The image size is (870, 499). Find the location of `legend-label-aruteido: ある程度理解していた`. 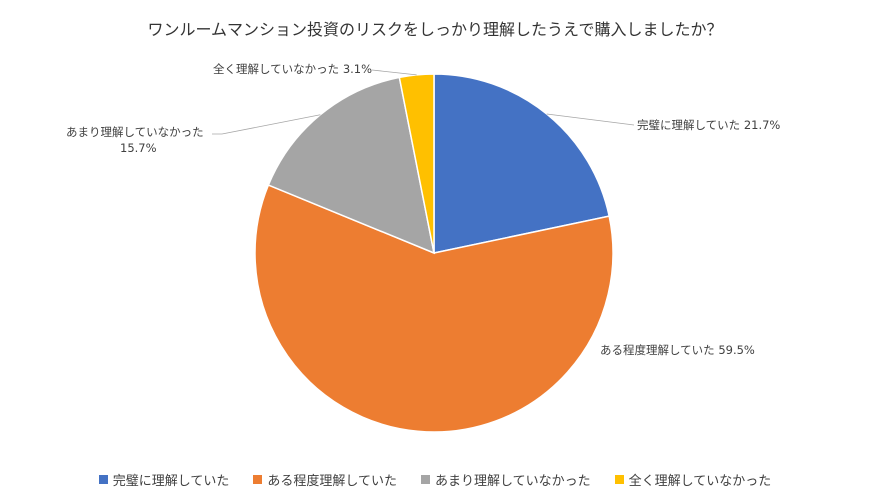

legend-label-aruteido: ある程度理解していた is located at coordinates (332, 481).